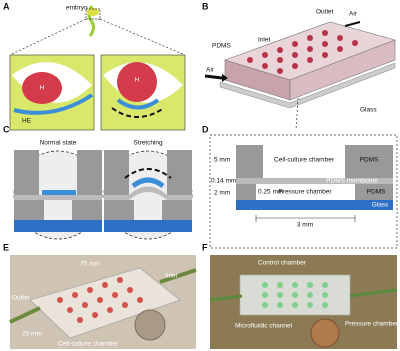 The height and width of the screenshot is (351, 400). What do you see at coordinates (223, 181) in the screenshot?
I see `panel-label: 0.14 mm` at bounding box center [223, 181].